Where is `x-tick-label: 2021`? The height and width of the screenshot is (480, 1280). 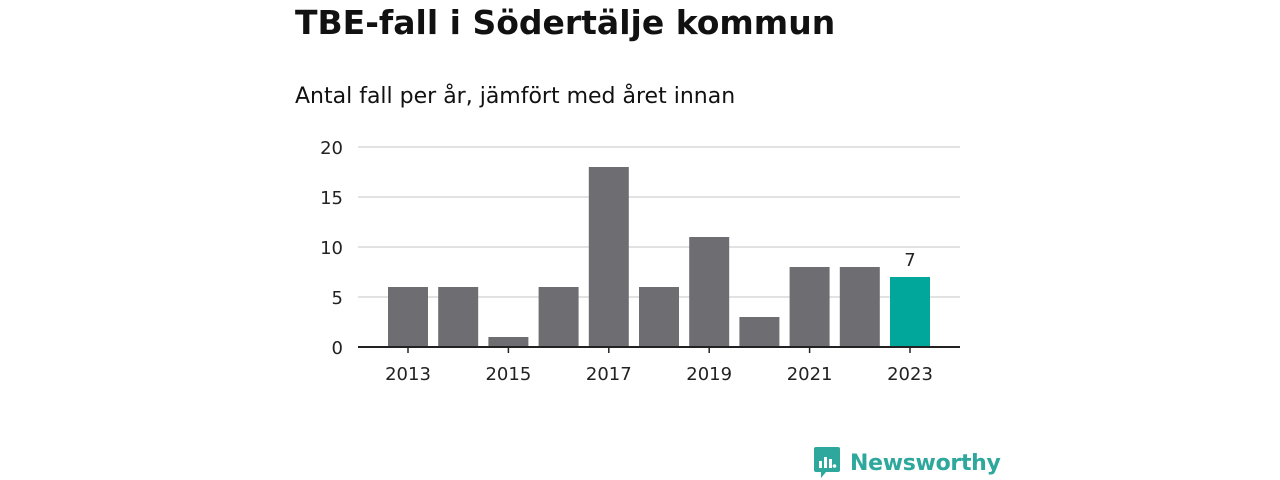 x-tick-label: 2021 is located at coordinates (810, 374).